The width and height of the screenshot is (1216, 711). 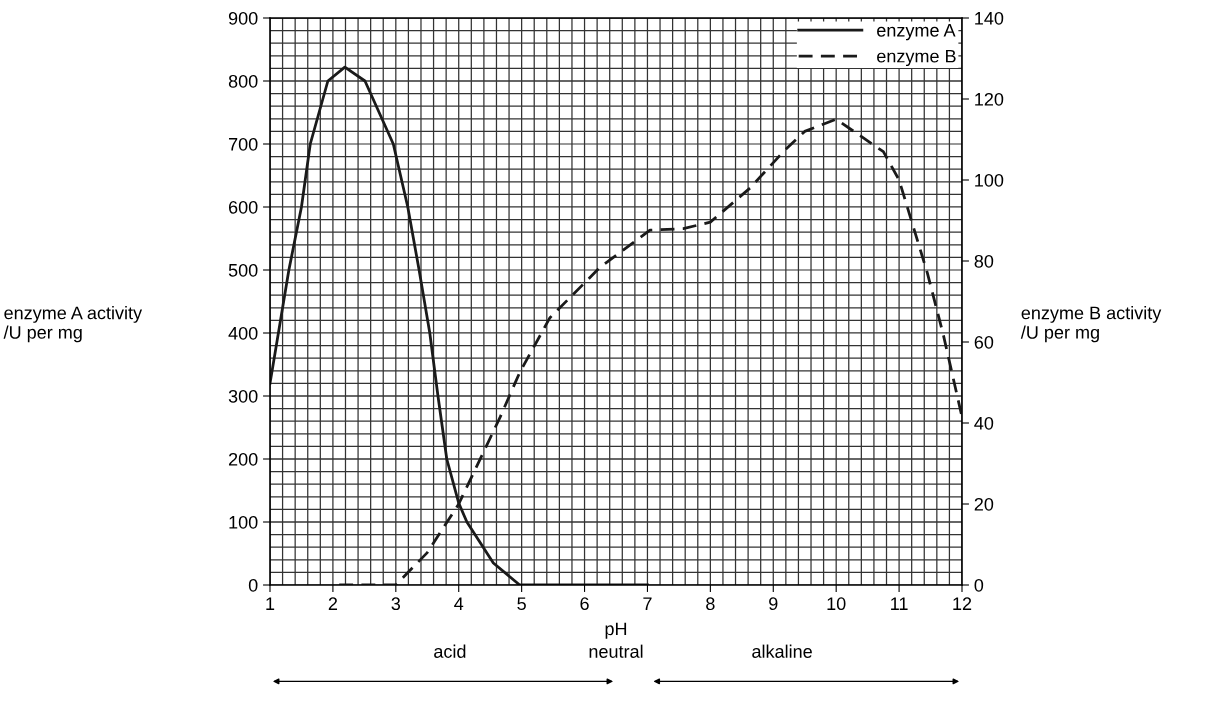 I want to click on x-tick-label: 8, so click(x=710, y=604).